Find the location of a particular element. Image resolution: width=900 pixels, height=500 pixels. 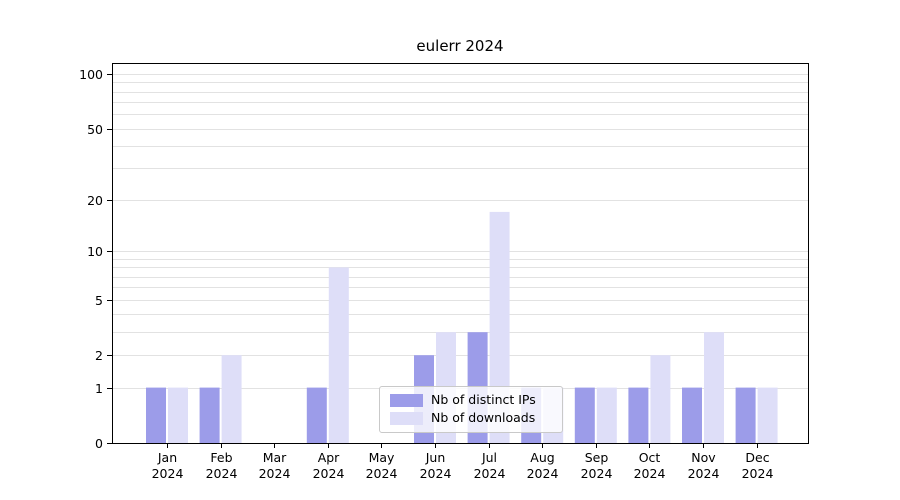

y-axis: 0 1 2 5 10 20 50 100 is located at coordinates (95, 259).